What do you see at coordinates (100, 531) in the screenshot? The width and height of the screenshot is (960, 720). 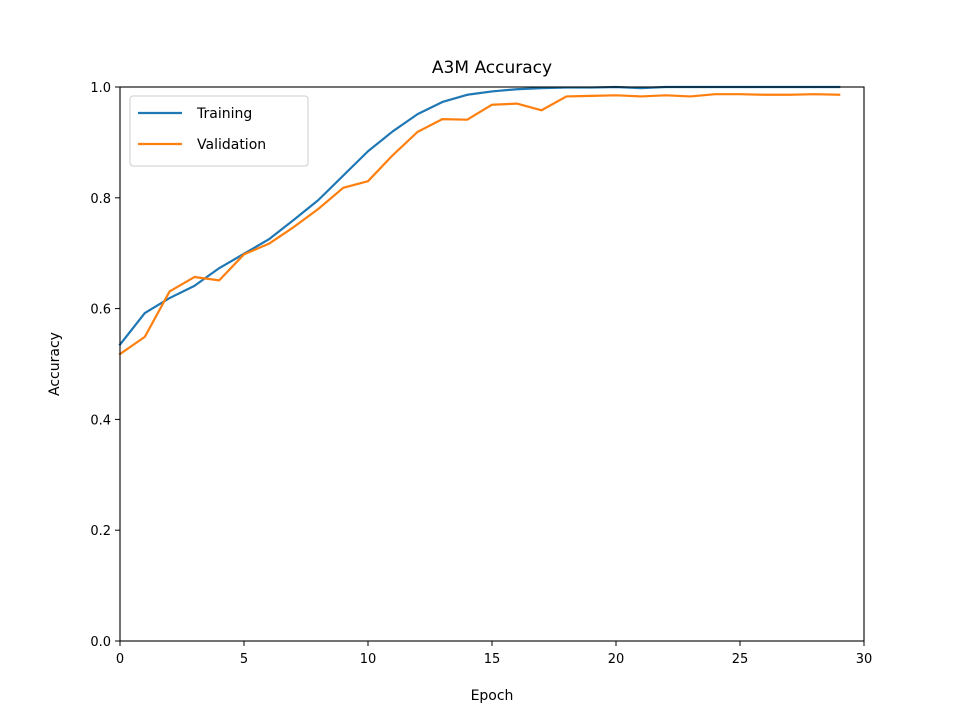 I see `y-tick-label: 0.2` at bounding box center [100, 531].